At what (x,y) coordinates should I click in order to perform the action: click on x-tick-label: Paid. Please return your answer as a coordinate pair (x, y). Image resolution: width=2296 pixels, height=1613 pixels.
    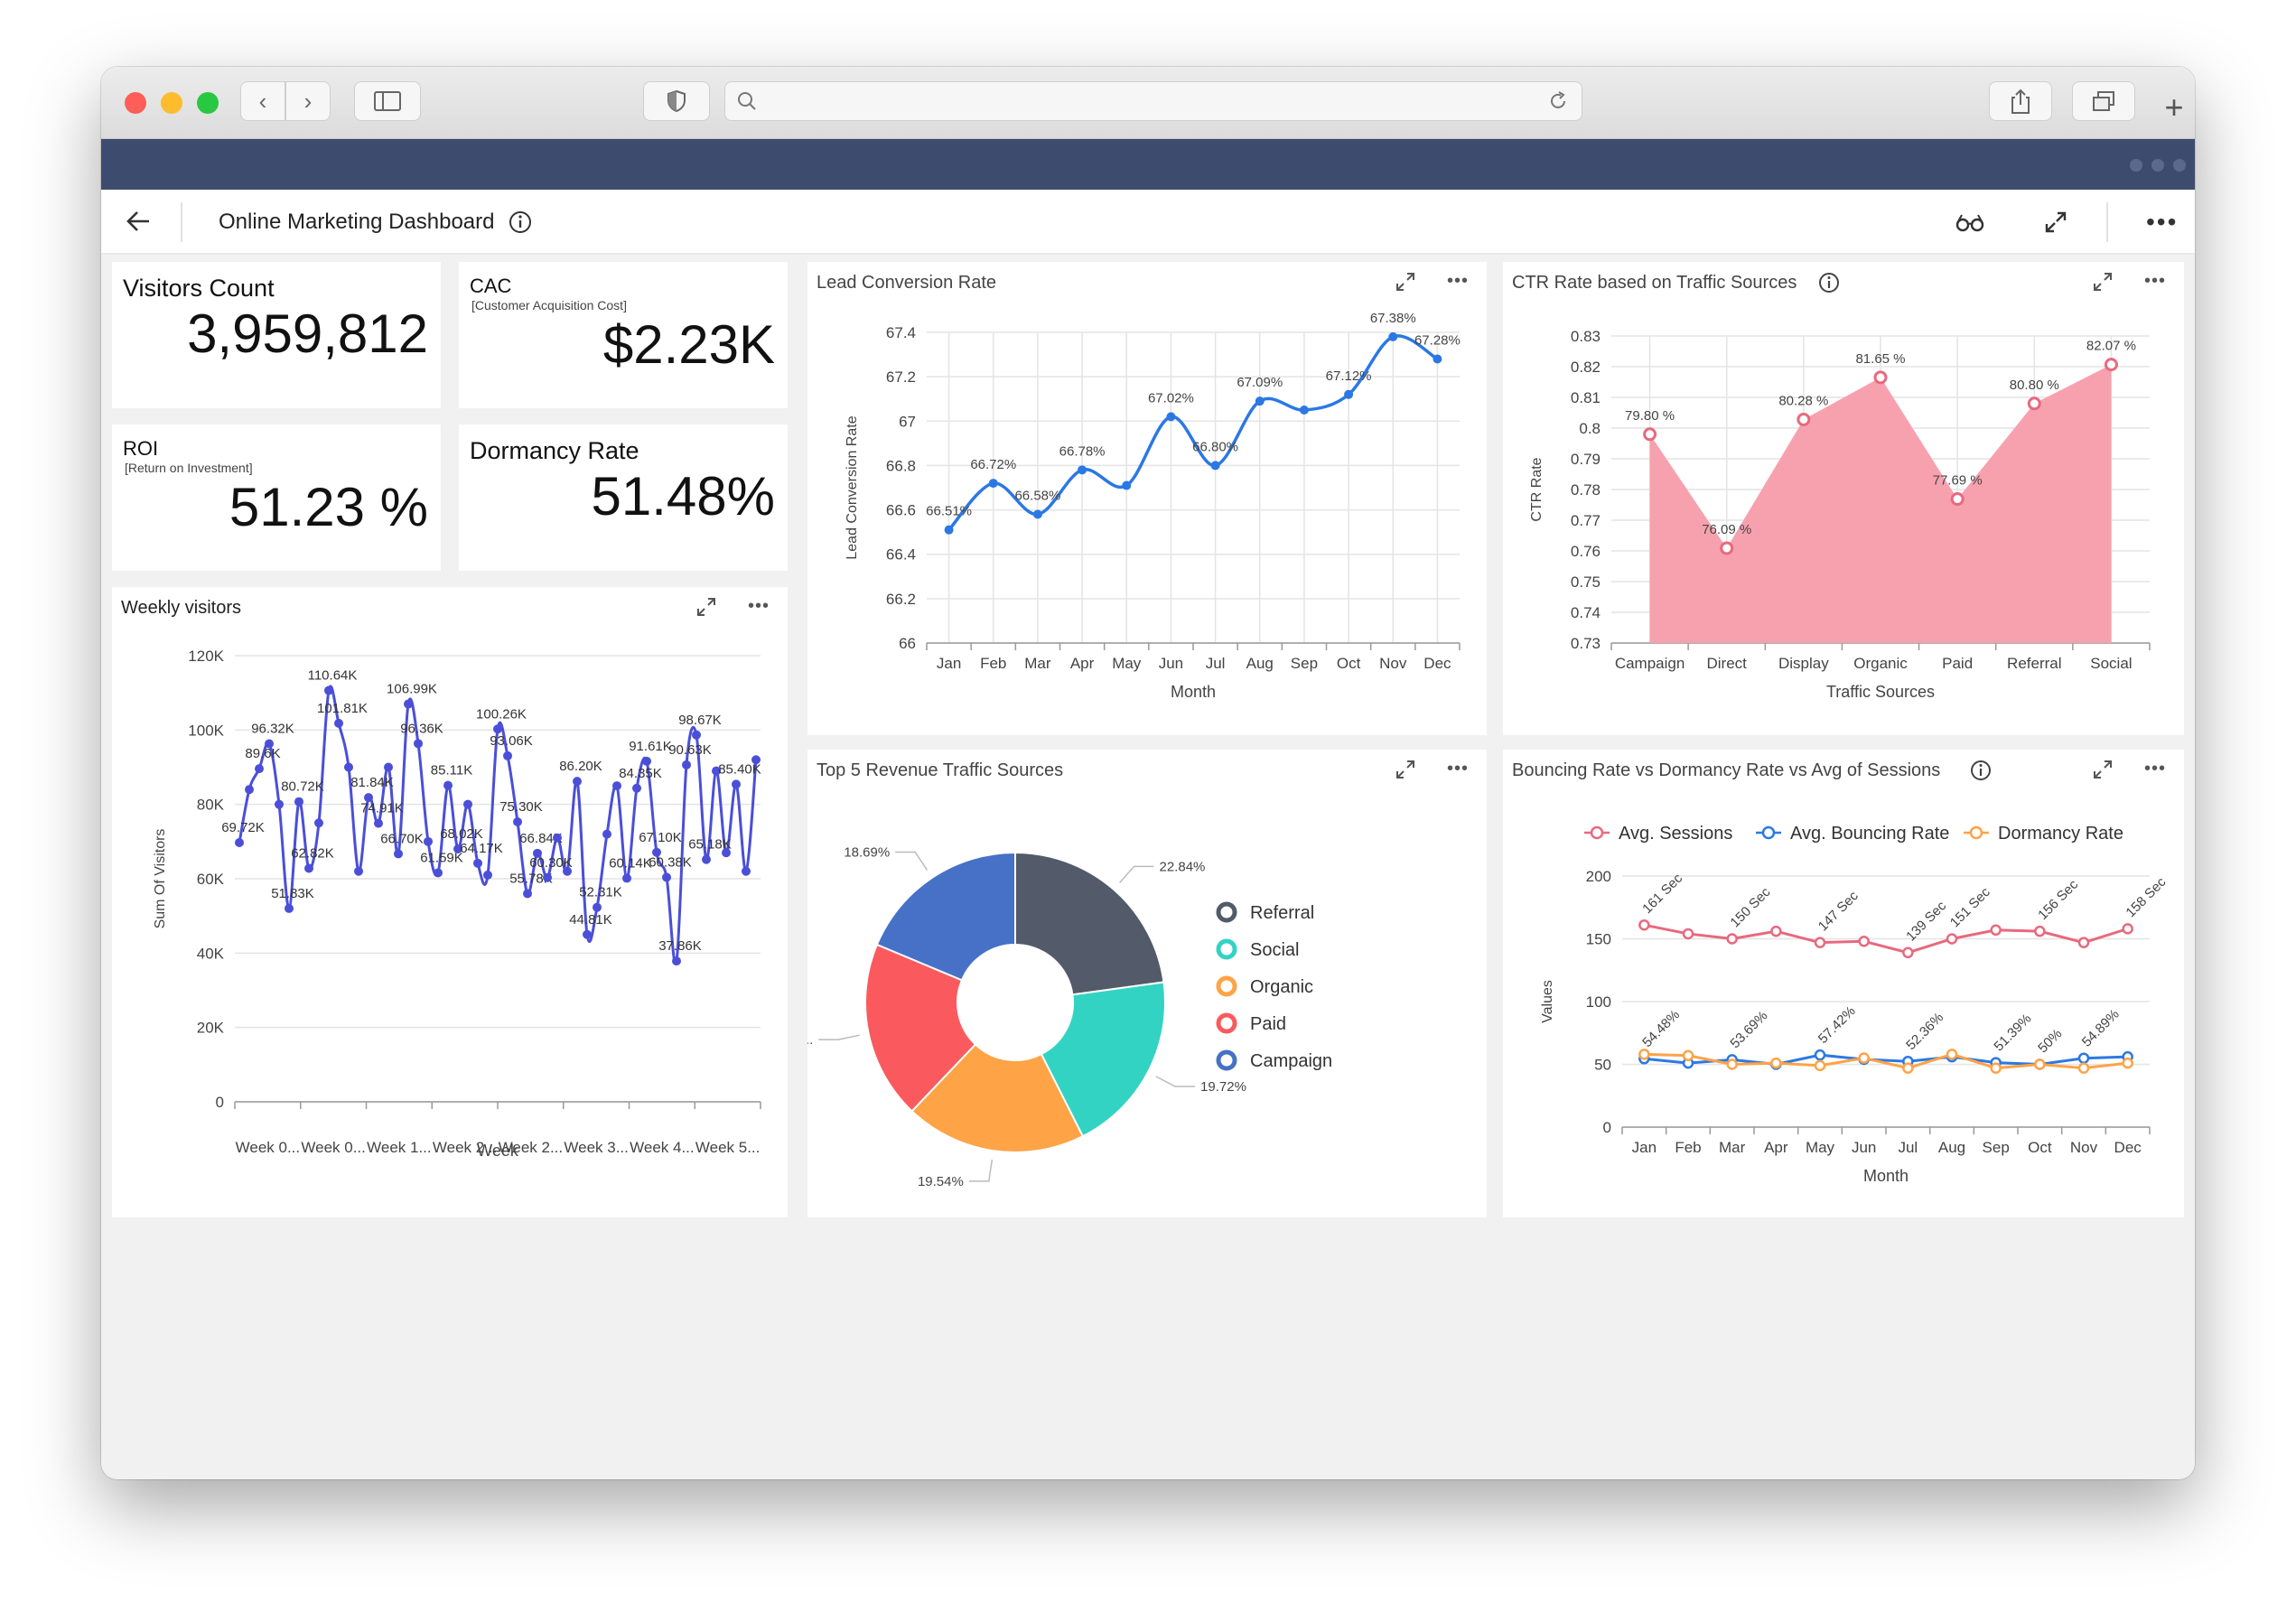
    Looking at the image, I should click on (1958, 663).